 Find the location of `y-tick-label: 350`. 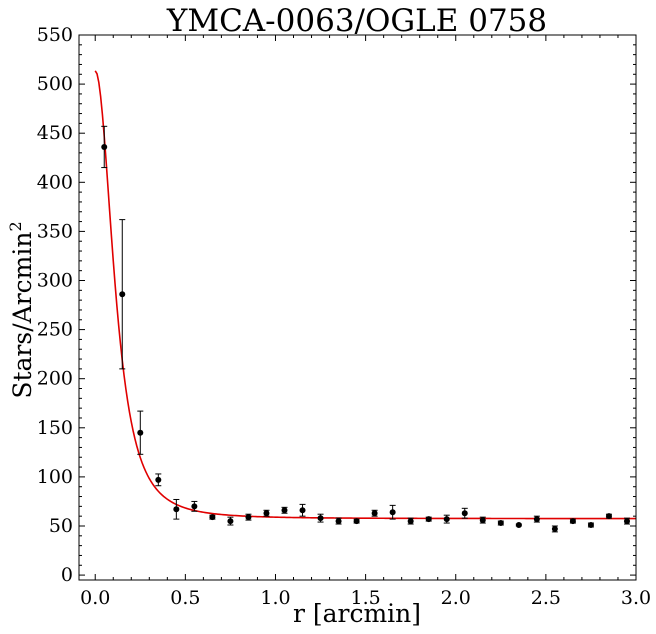

y-tick-label: 350 is located at coordinates (55, 231).